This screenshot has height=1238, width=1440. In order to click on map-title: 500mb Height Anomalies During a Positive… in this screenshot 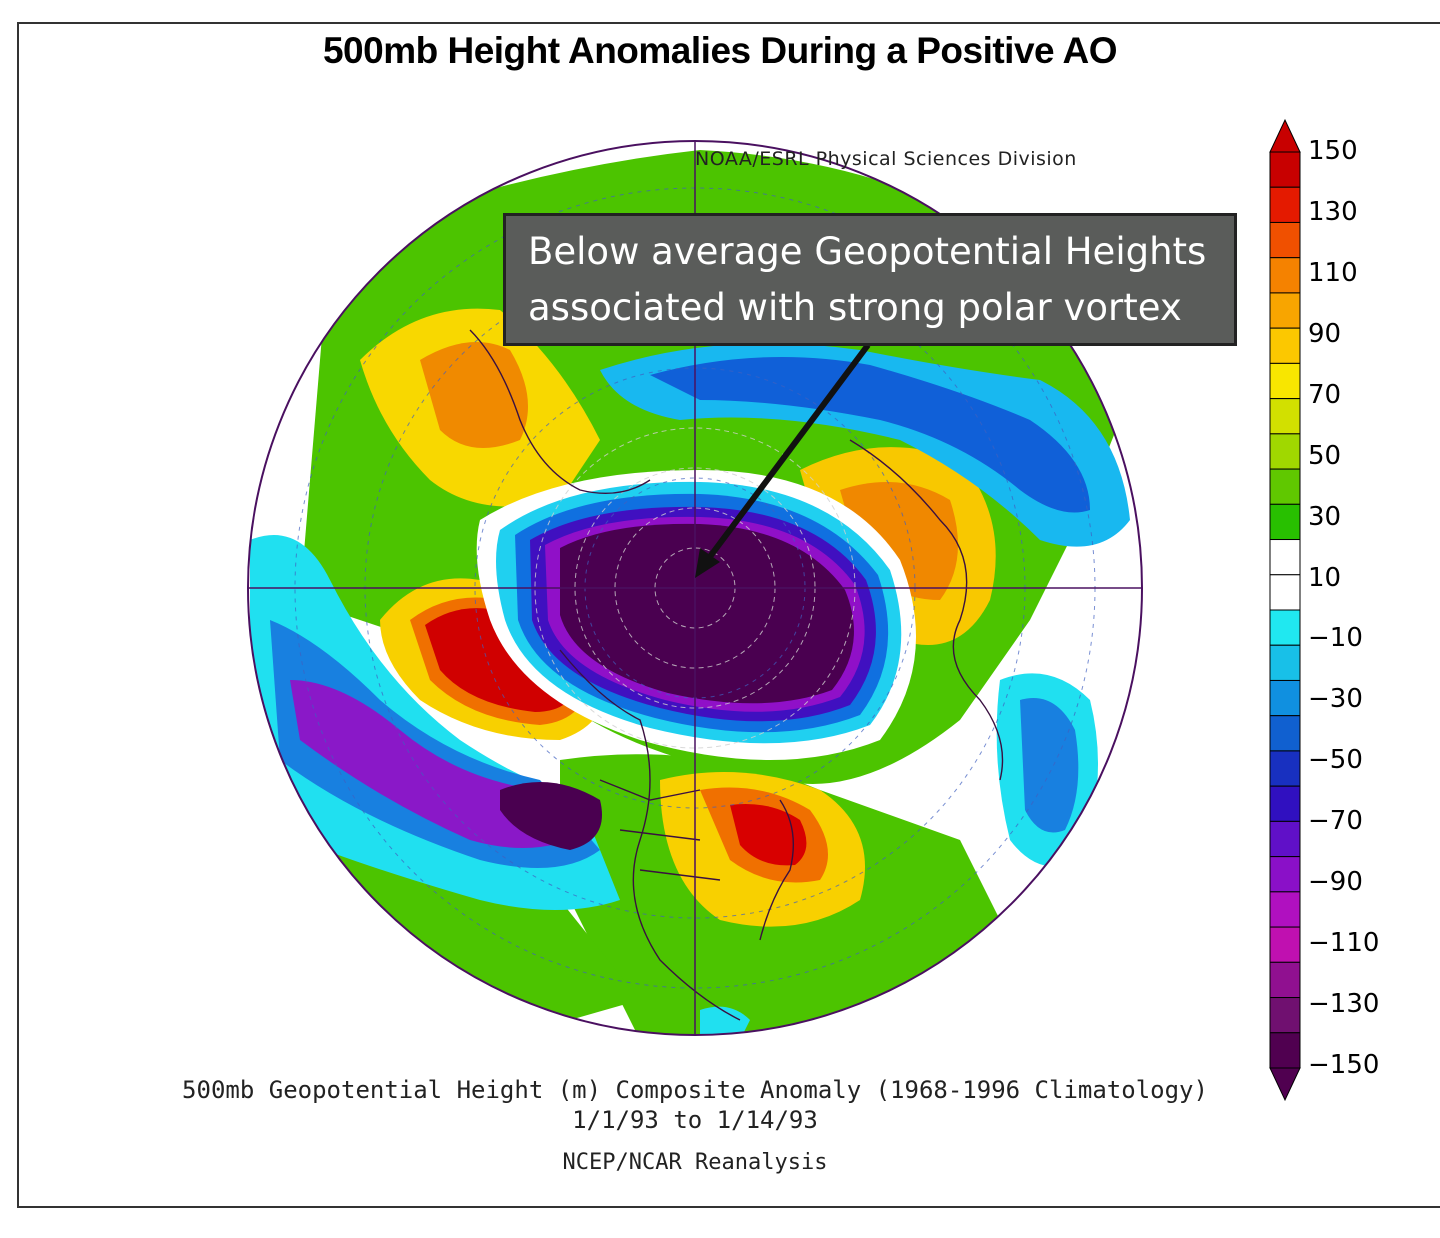, I will do `click(720, 50)`.